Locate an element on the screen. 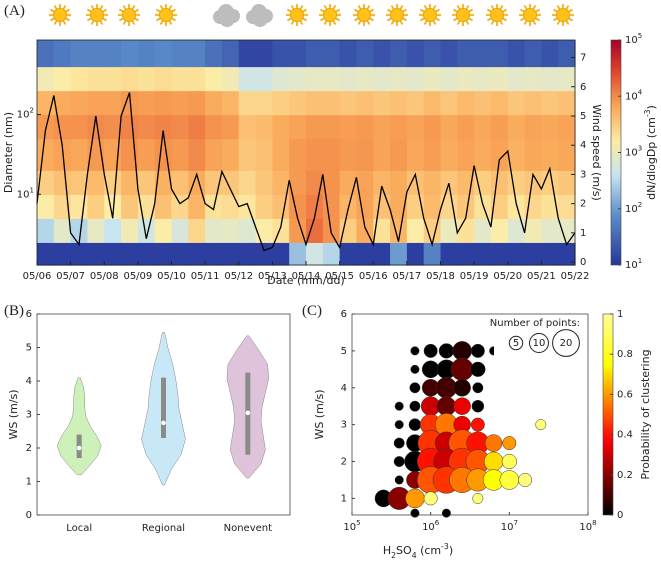 This screenshot has width=661, height=566. y2-tick-label: 4 is located at coordinates (583, 145).